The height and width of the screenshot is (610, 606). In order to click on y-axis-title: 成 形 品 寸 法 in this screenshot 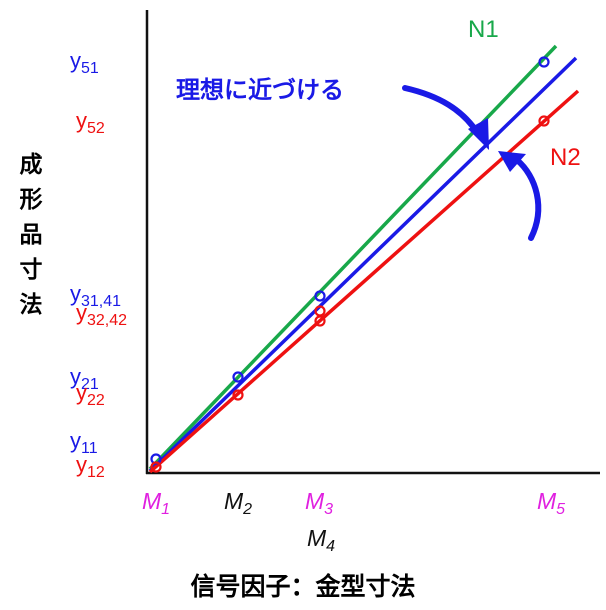, I will do `click(31, 235)`.